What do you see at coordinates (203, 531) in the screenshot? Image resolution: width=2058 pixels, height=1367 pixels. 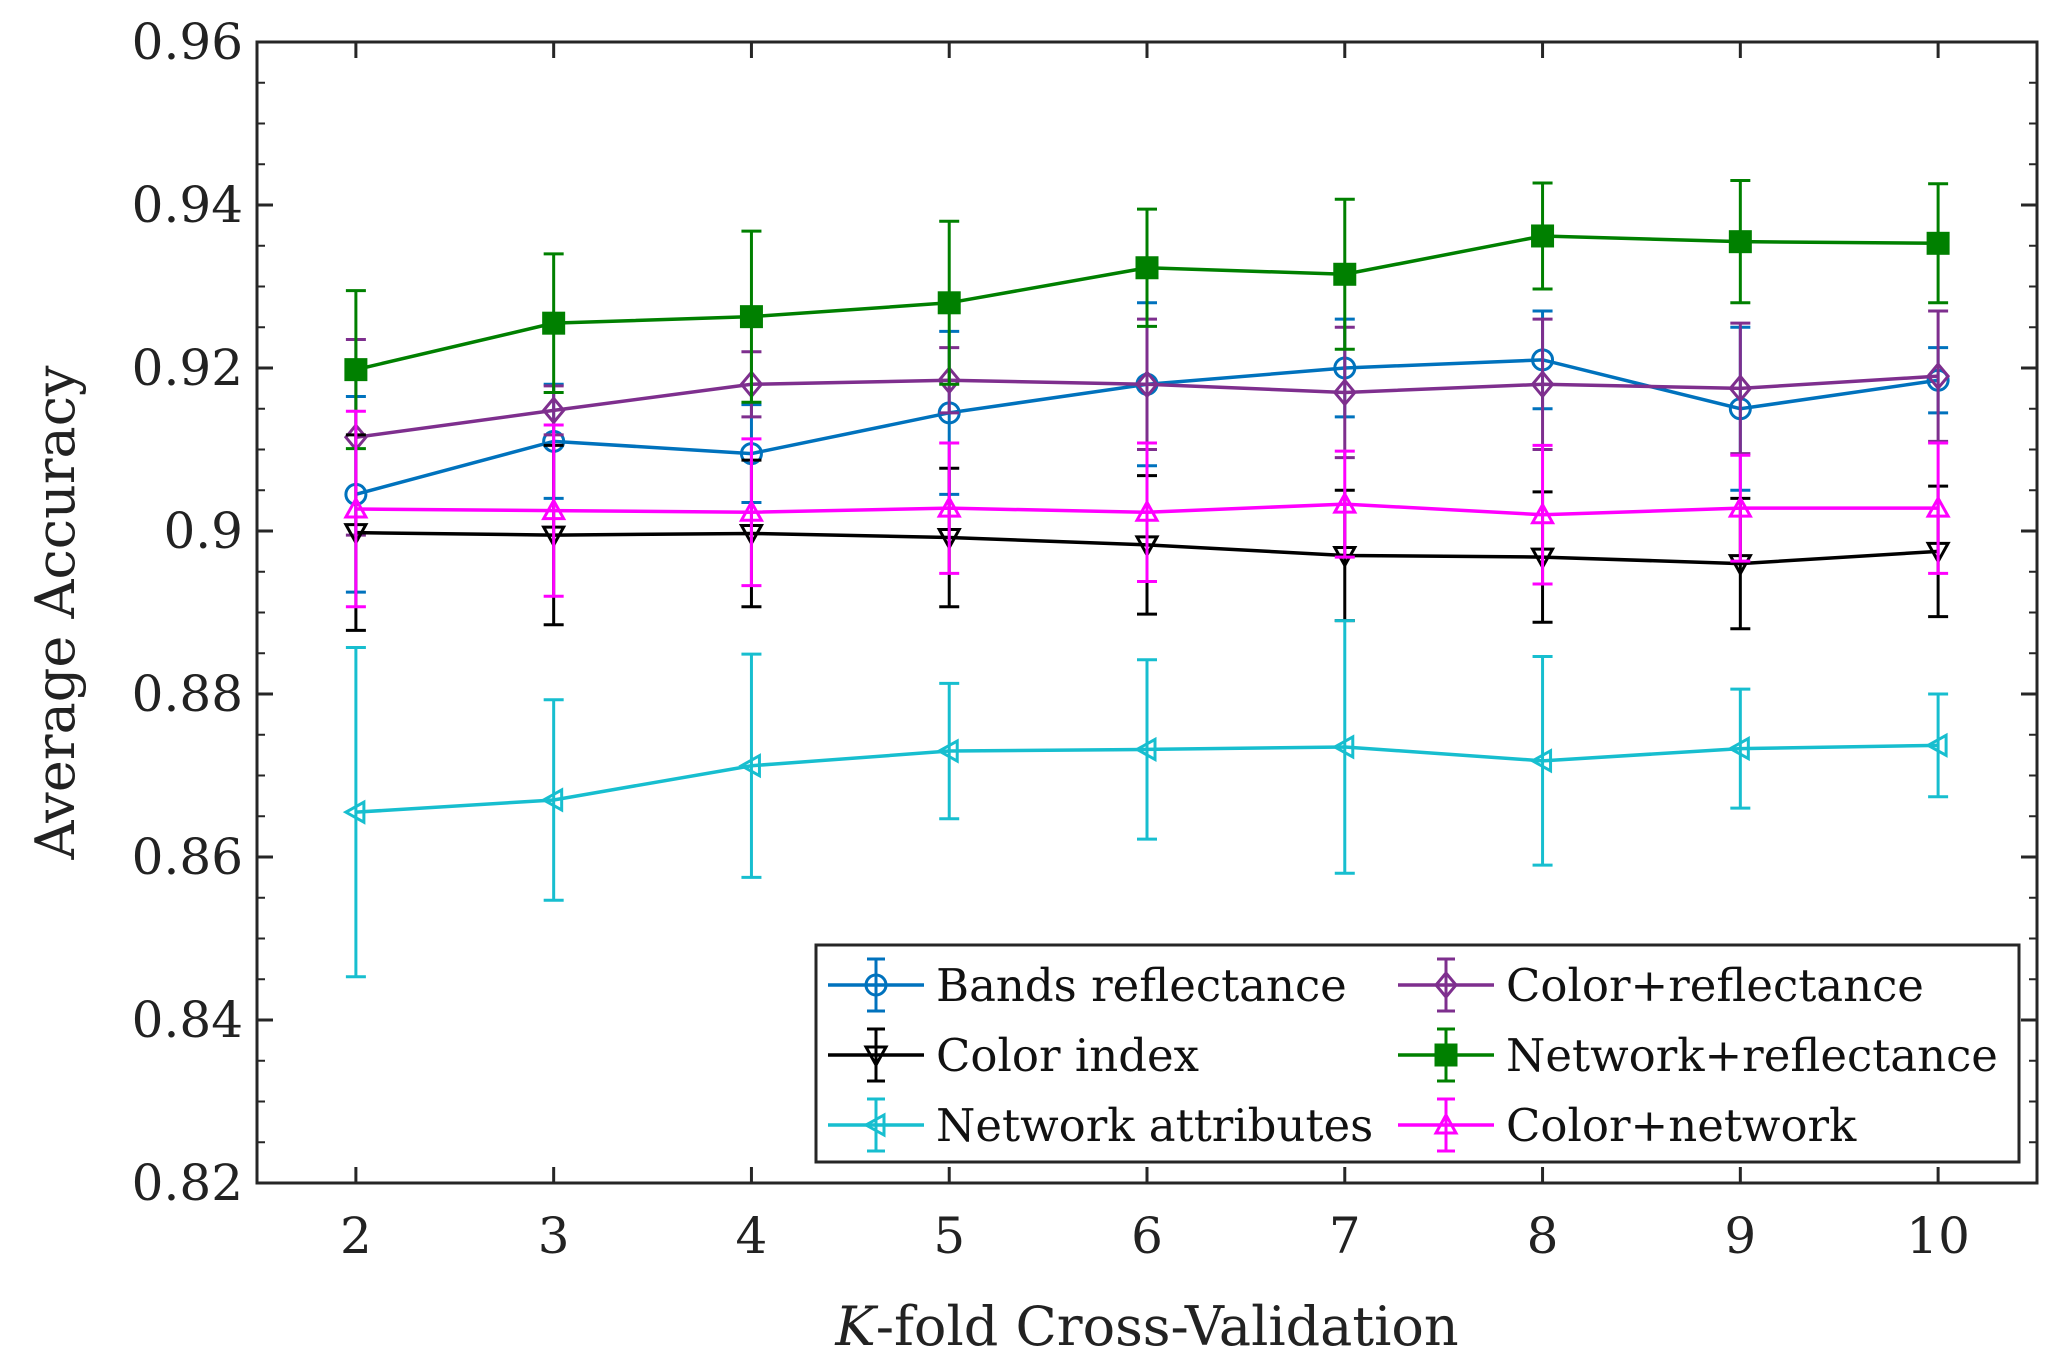 I see `y-tick-label: 0.9` at bounding box center [203, 531].